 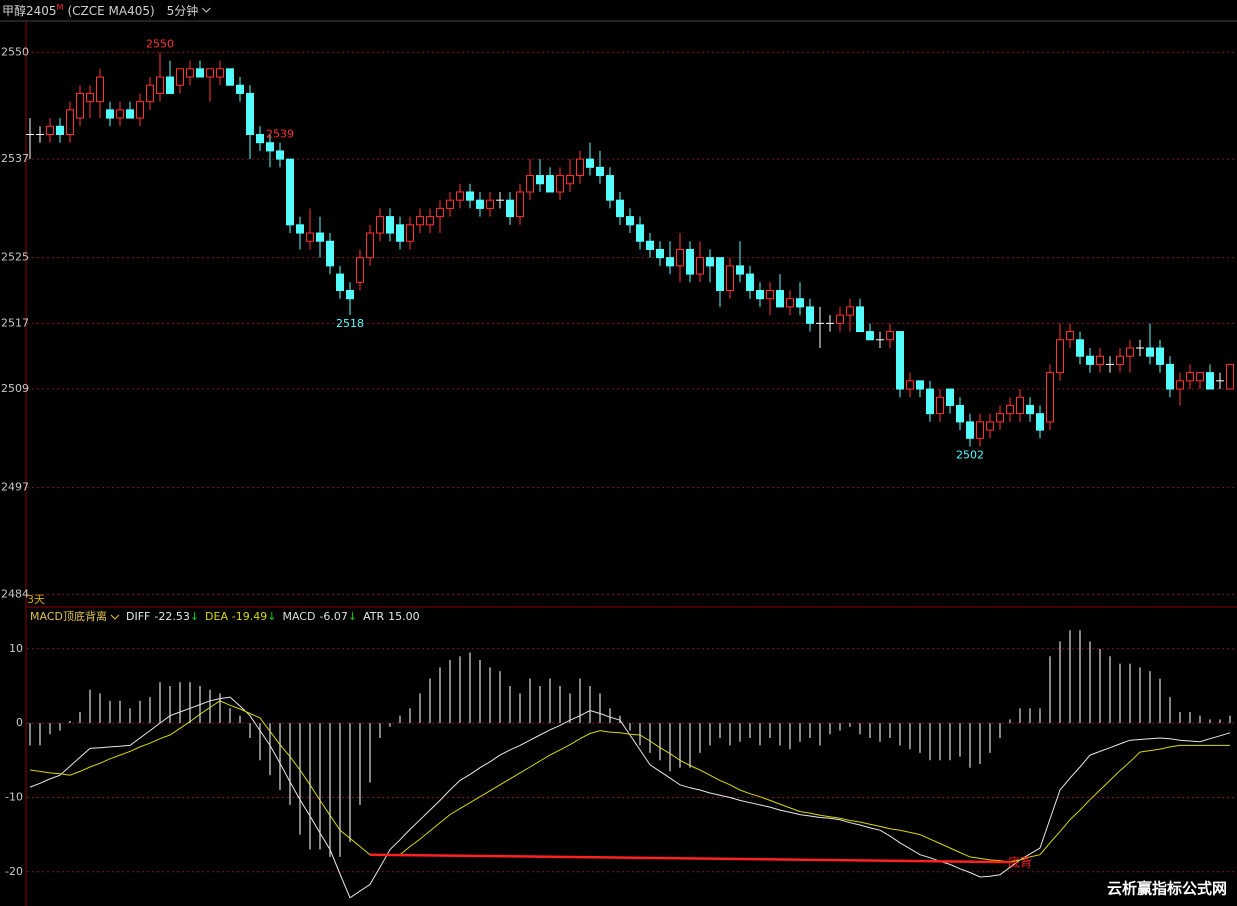 I want to click on readout-name: MACD, so click(x=298, y=616).